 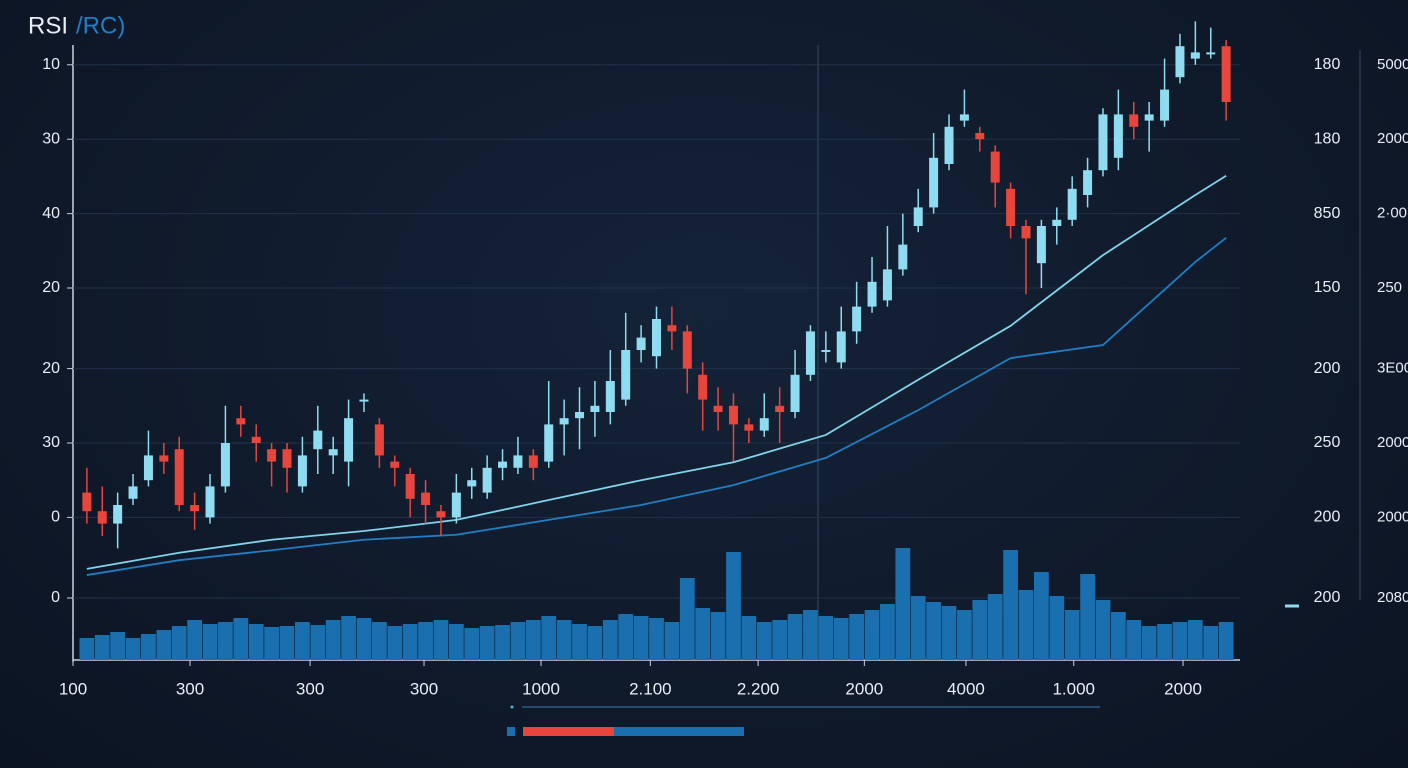 I want to click on range-handle, so click(x=511, y=731).